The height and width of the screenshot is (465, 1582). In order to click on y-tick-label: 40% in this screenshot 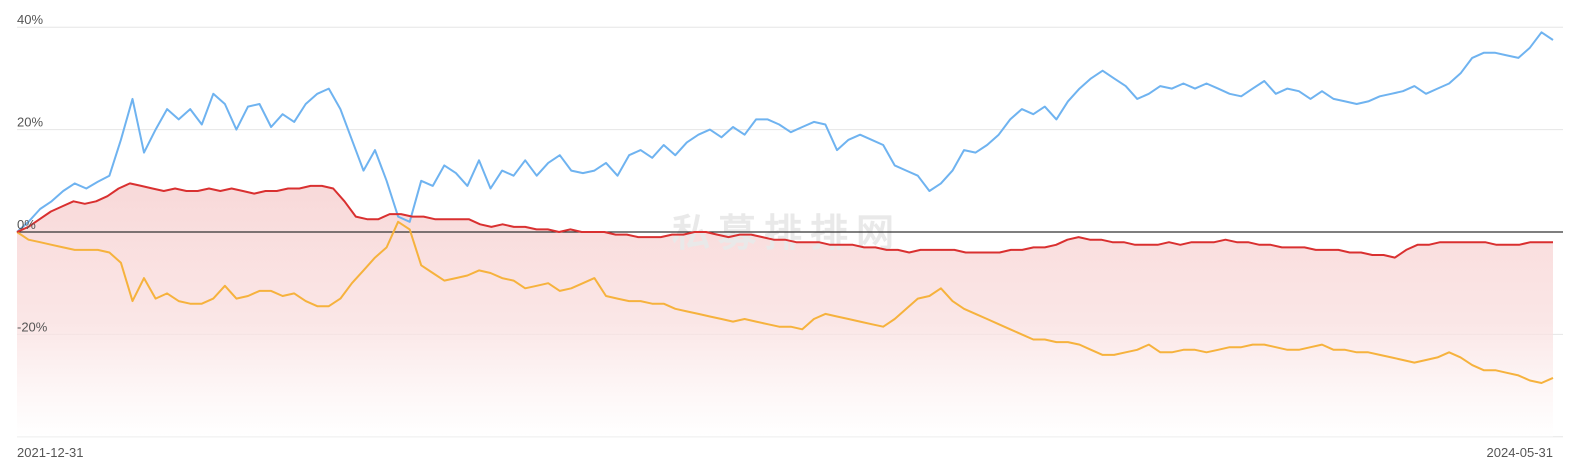, I will do `click(30, 19)`.